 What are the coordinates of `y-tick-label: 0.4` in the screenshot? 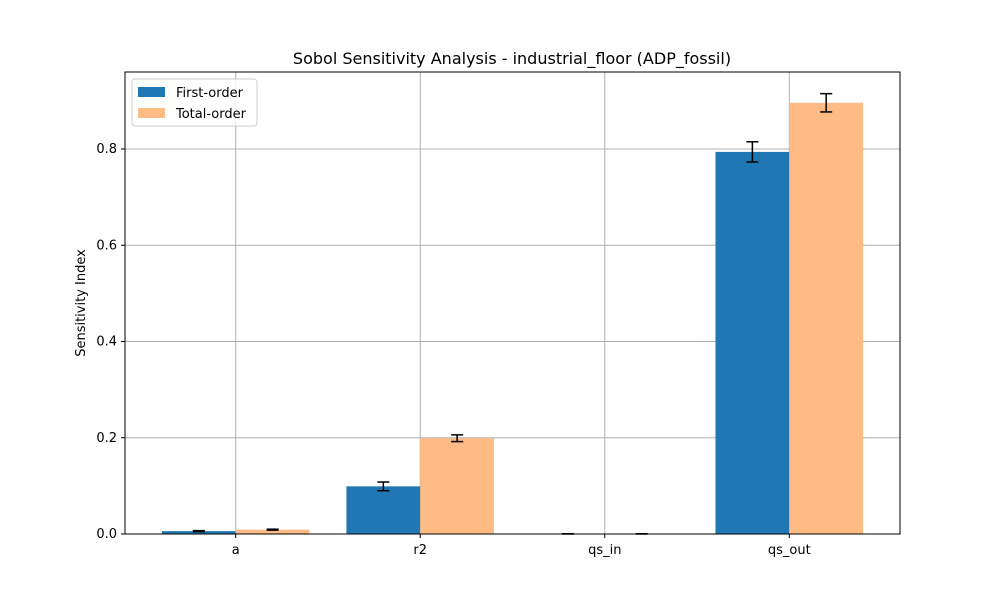 It's located at (106, 342).